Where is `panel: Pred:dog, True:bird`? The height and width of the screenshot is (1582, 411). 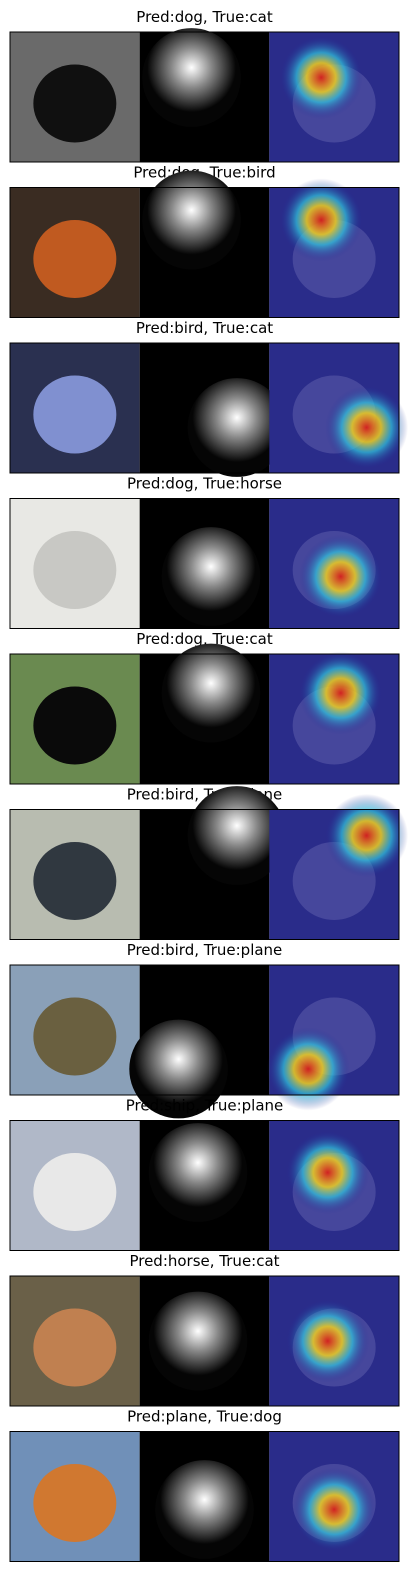
panel: Pred:dog, True:bird is located at coordinates (204, 241).